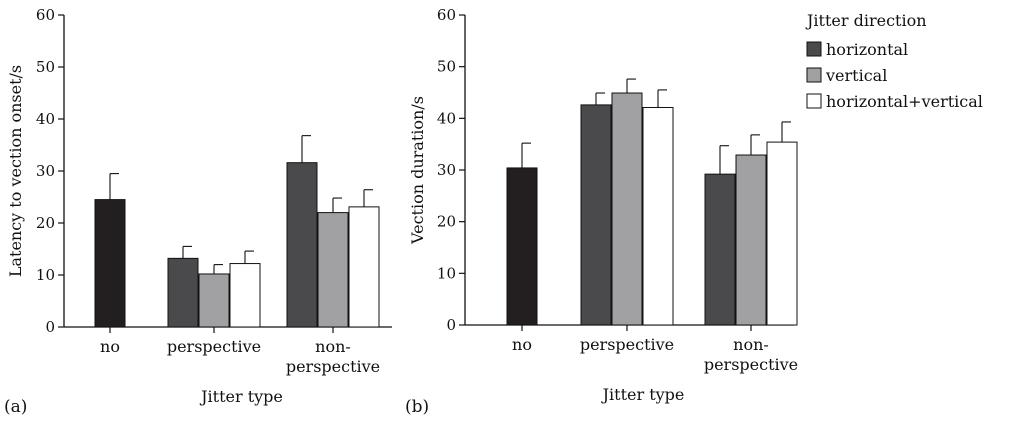  What do you see at coordinates (596, 215) in the screenshot?
I see `panel-b-bar-perspective-horizontal` at bounding box center [596, 215].